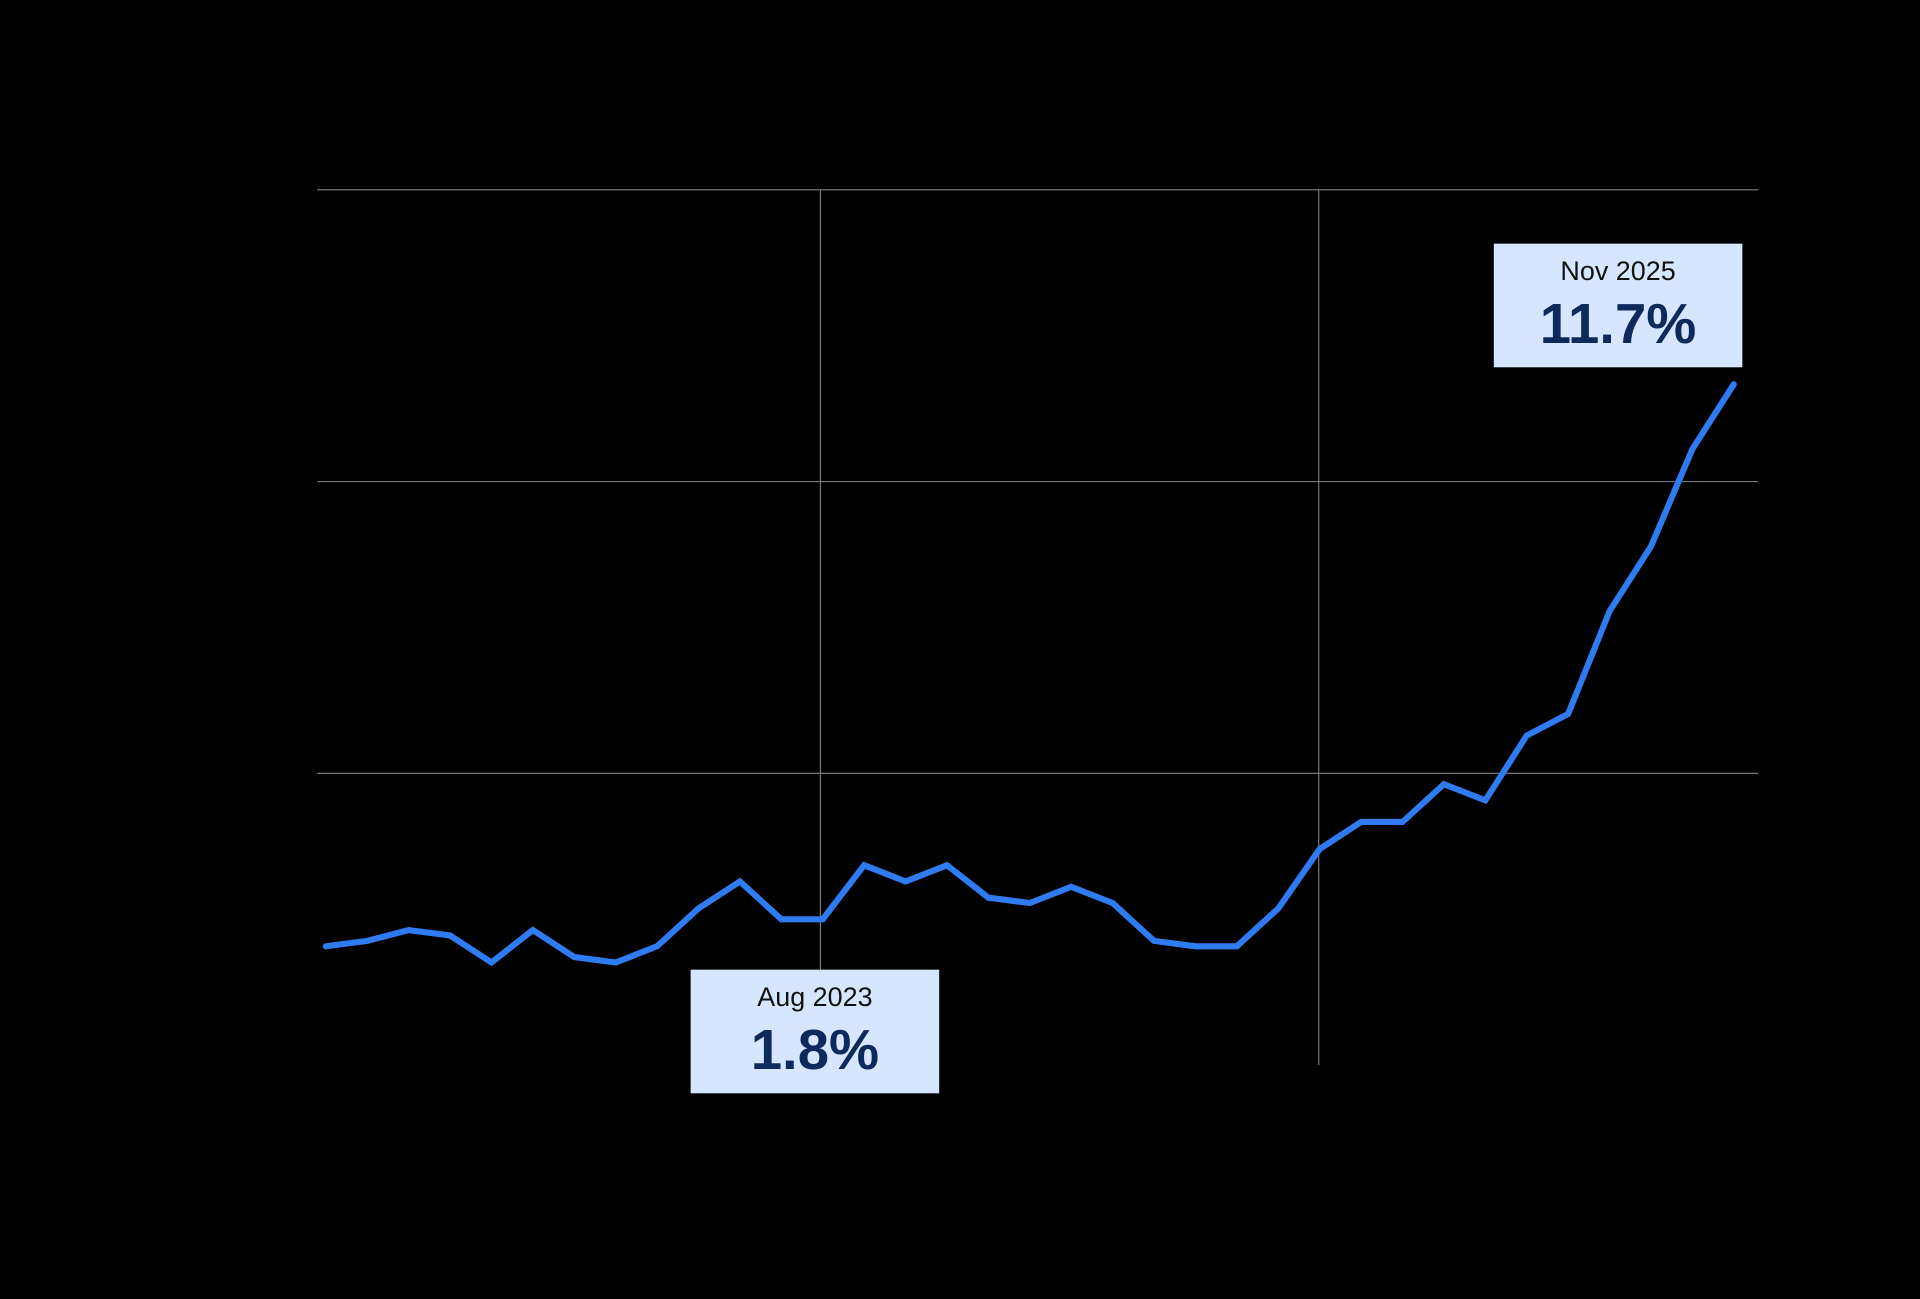 This screenshot has width=1920, height=1299. I want to click on annotation-value: 11.7%, so click(1618, 323).